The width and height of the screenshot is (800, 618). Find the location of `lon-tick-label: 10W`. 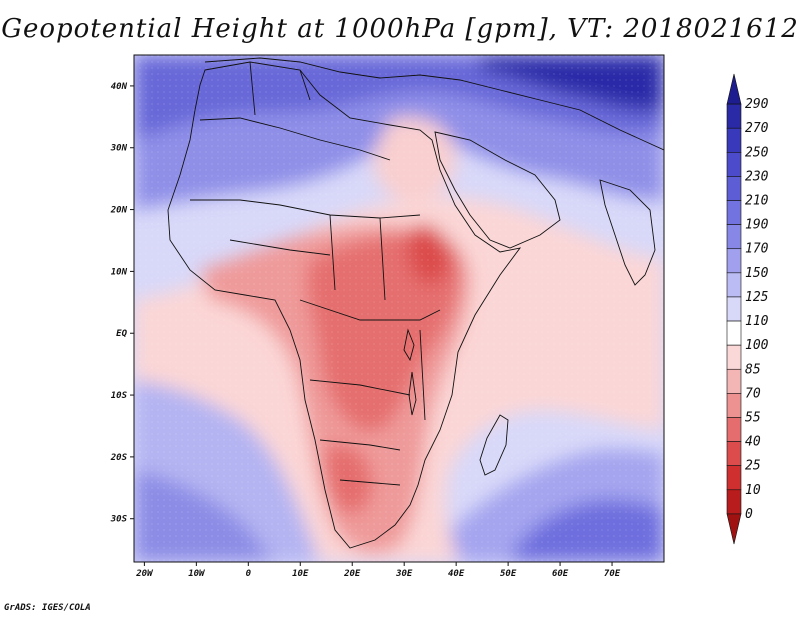

lon-tick-label: 10W is located at coordinates (197, 574).